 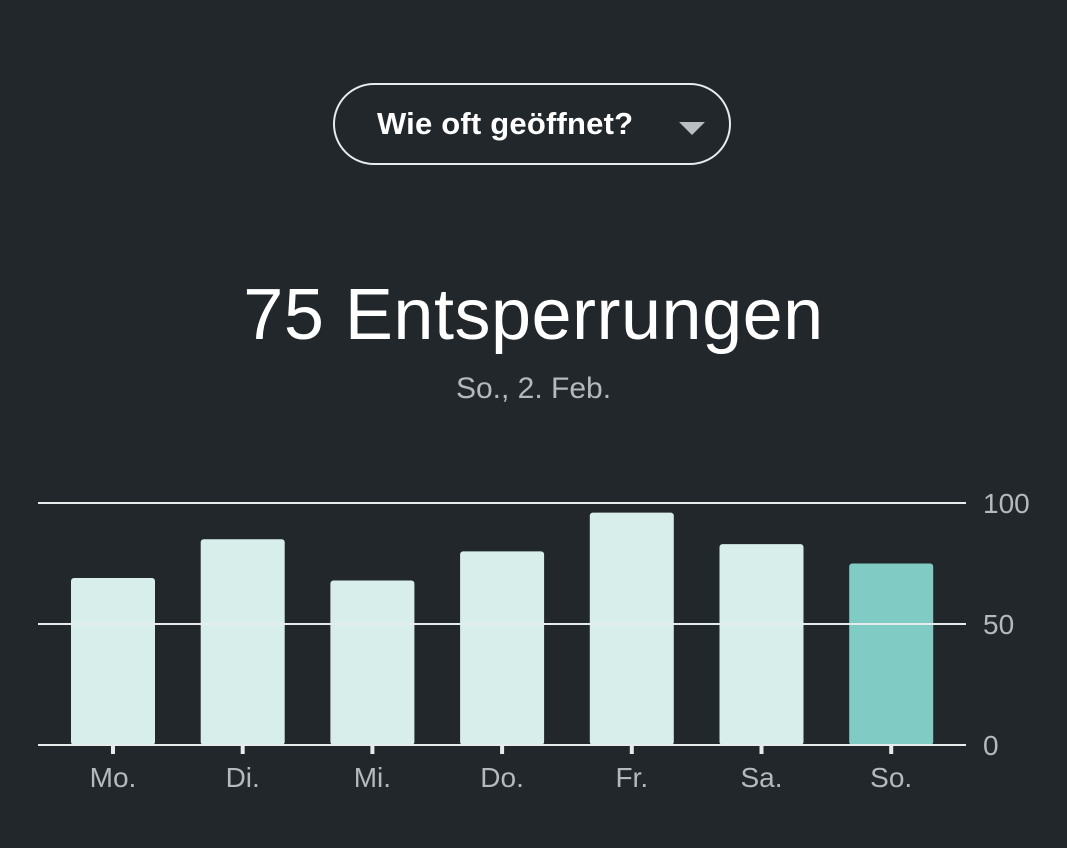 What do you see at coordinates (761, 644) in the screenshot?
I see `bar-sa` at bounding box center [761, 644].